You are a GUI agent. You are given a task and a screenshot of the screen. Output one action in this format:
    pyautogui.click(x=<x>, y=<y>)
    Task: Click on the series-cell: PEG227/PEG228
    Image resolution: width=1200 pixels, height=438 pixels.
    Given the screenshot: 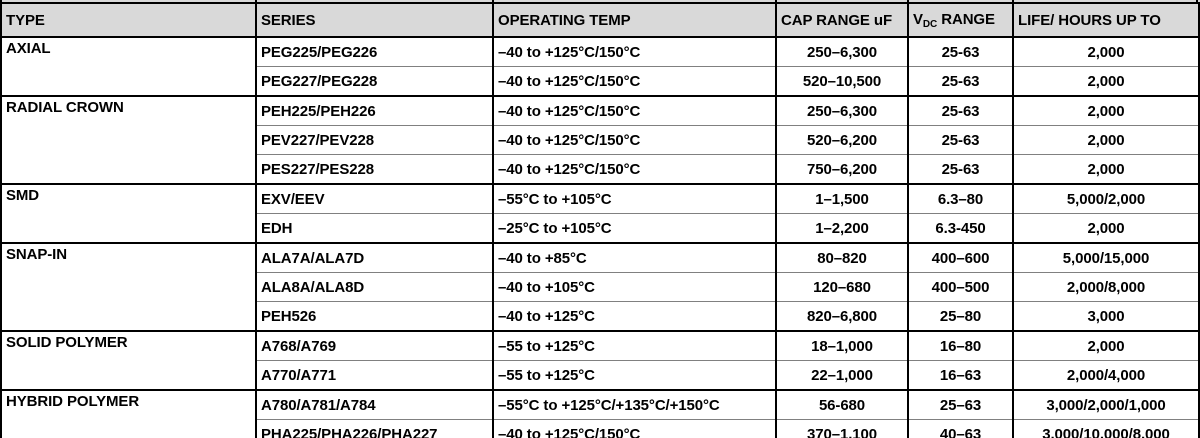 What is the action you would take?
    pyautogui.click(x=374, y=81)
    